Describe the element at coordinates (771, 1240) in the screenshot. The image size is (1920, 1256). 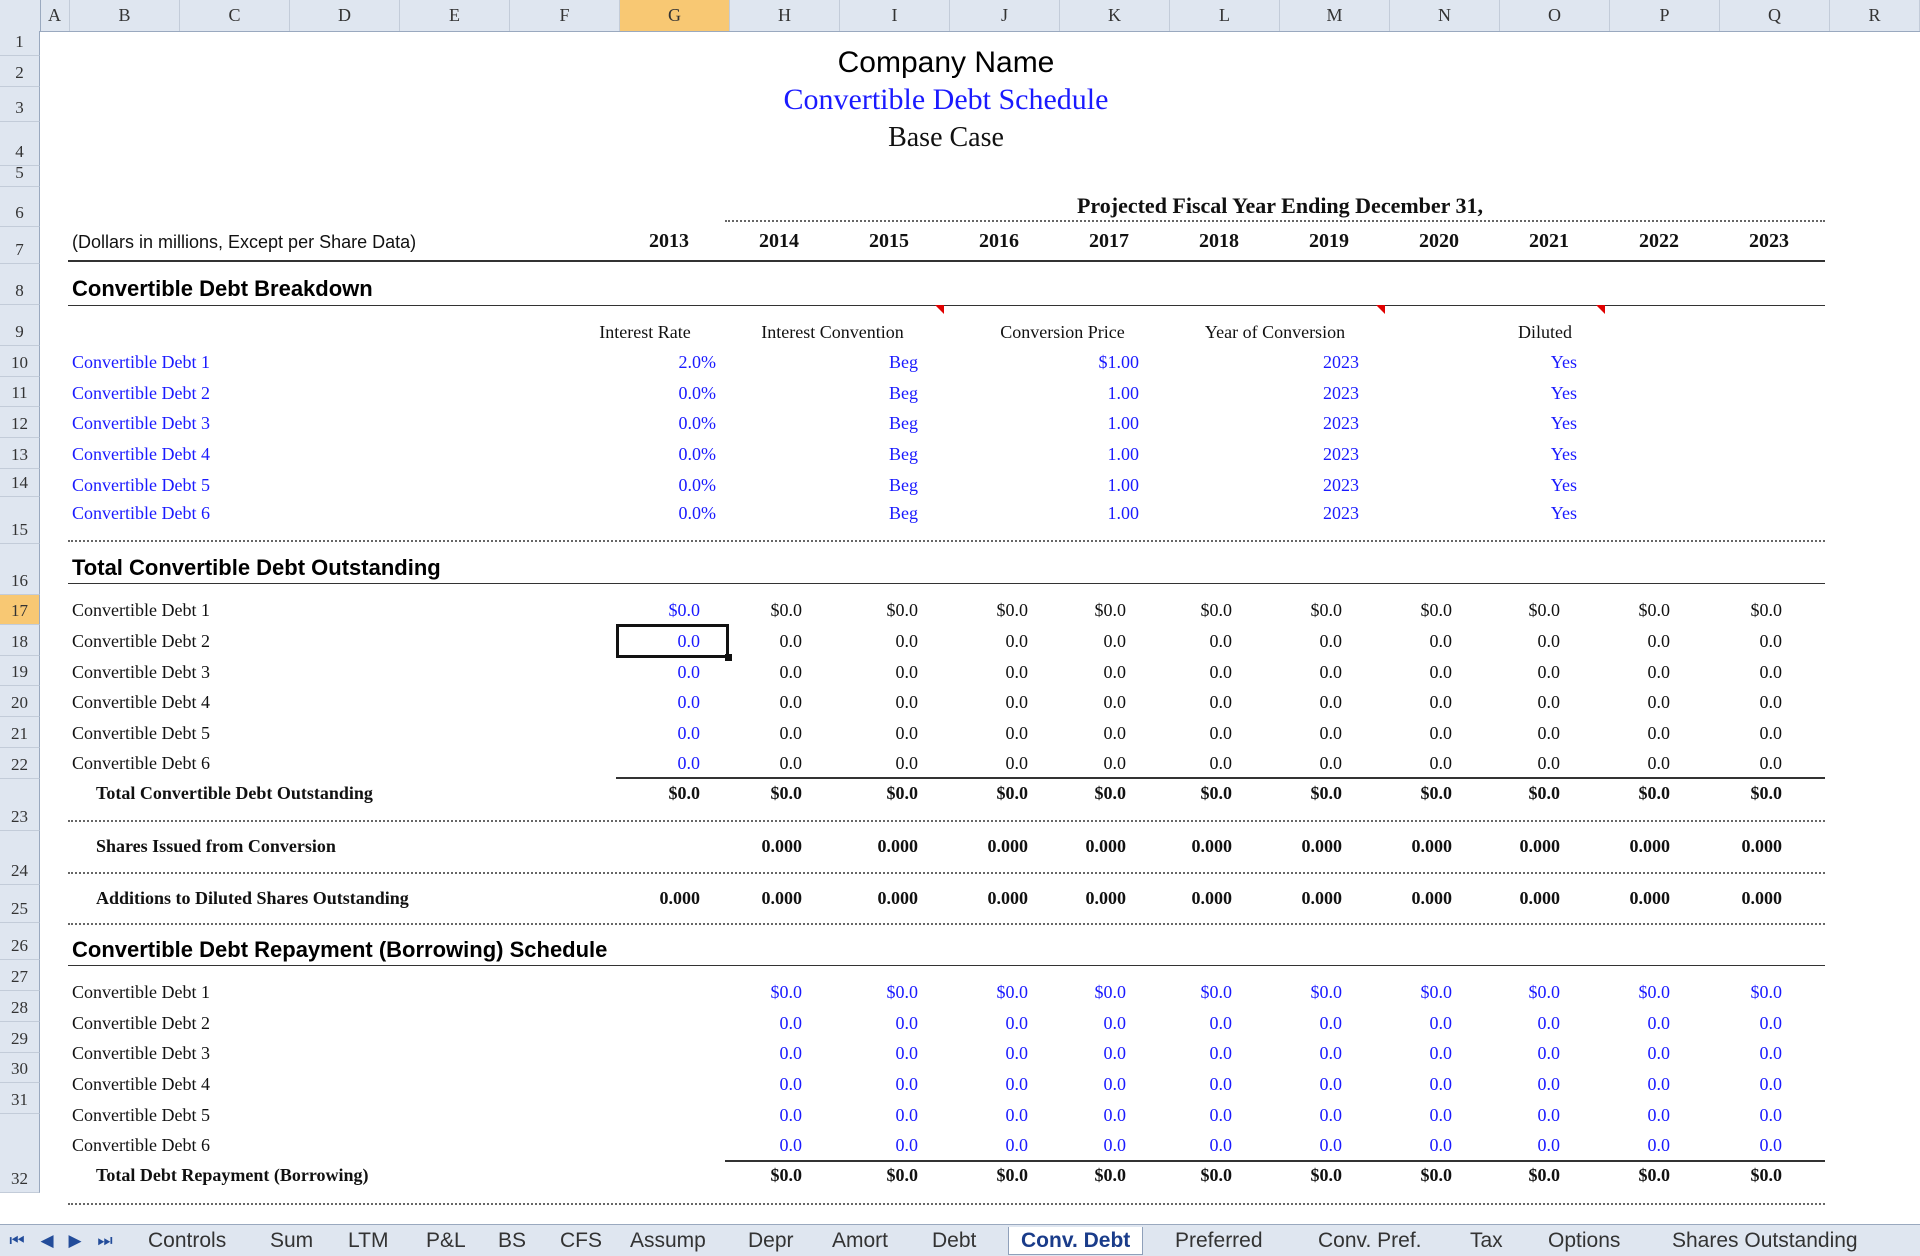
I see `sheet-tab-depr: Depr` at that location.